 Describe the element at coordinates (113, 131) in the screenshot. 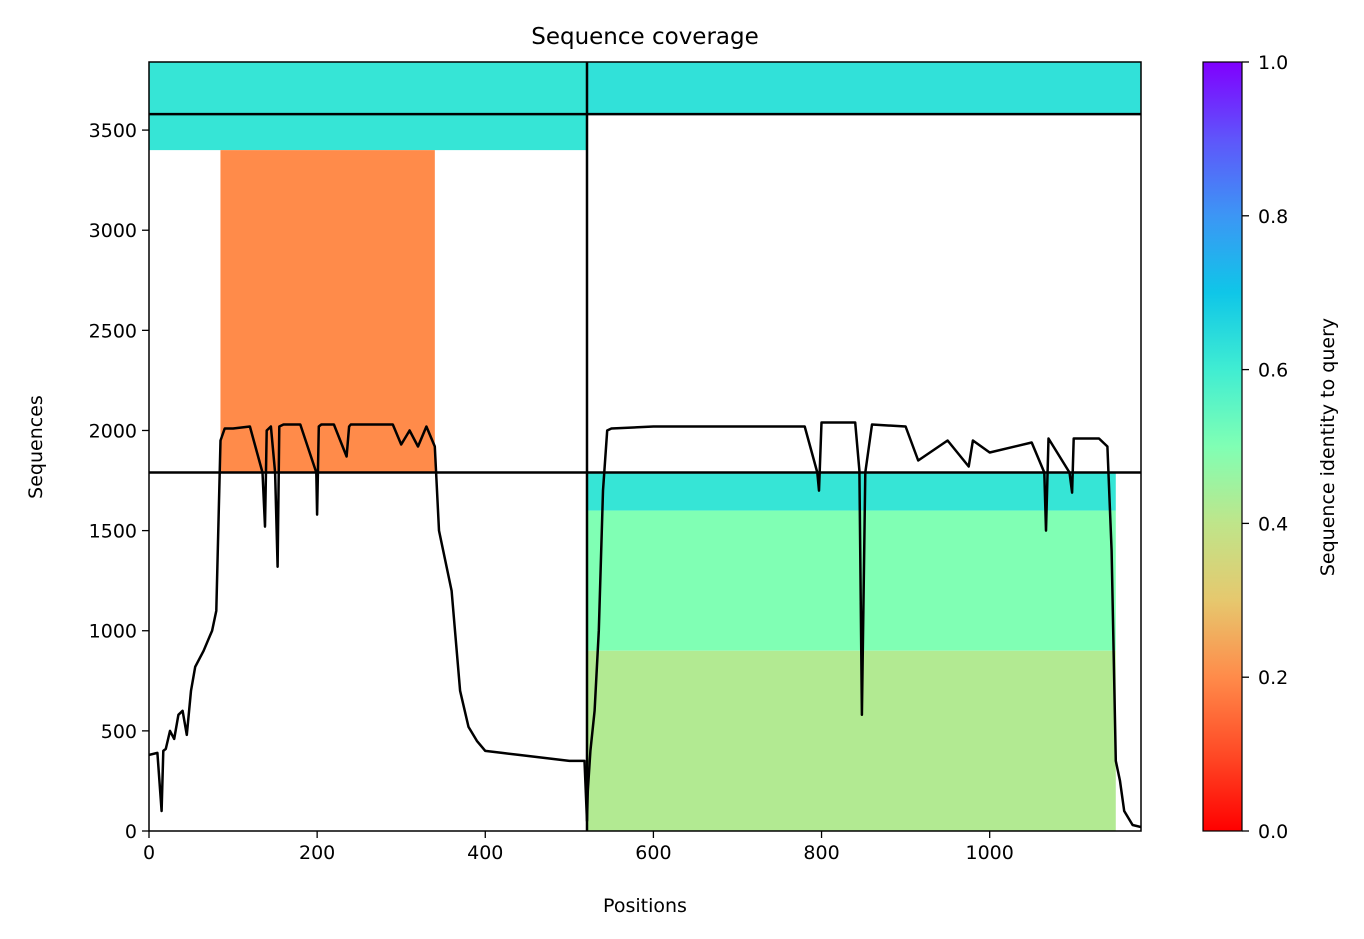

I see `y-tick-label: 3500` at that location.